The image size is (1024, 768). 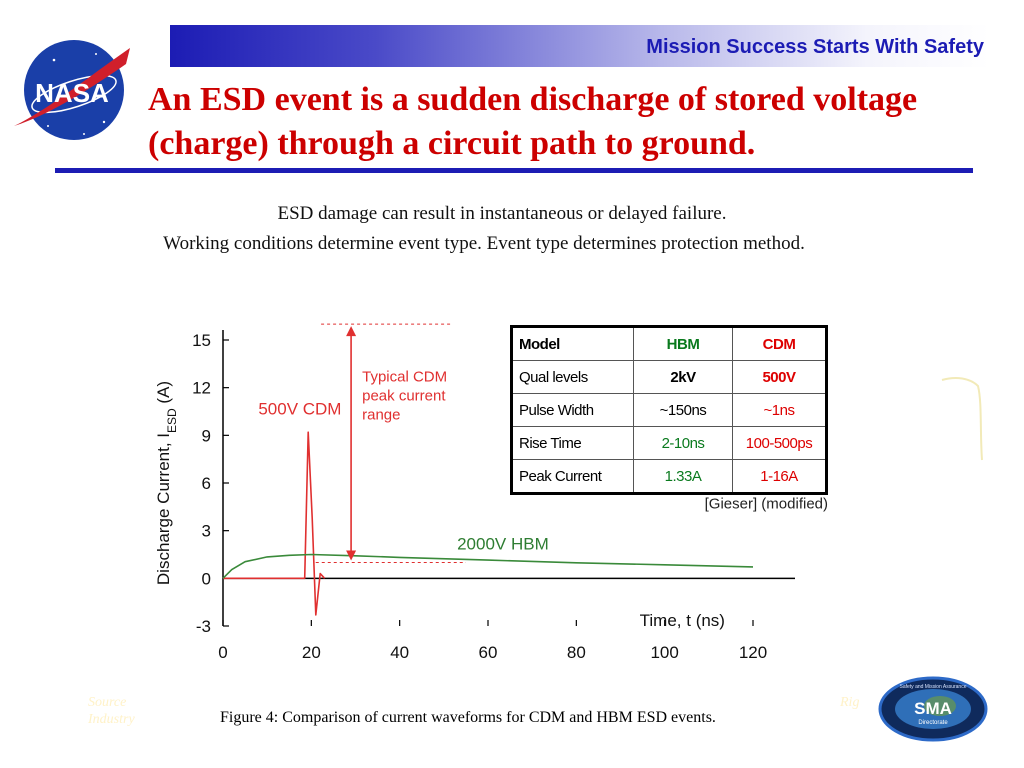 What do you see at coordinates (172, 420) in the screenshot?
I see `y-axis-label-subscript: ESD` at bounding box center [172, 420].